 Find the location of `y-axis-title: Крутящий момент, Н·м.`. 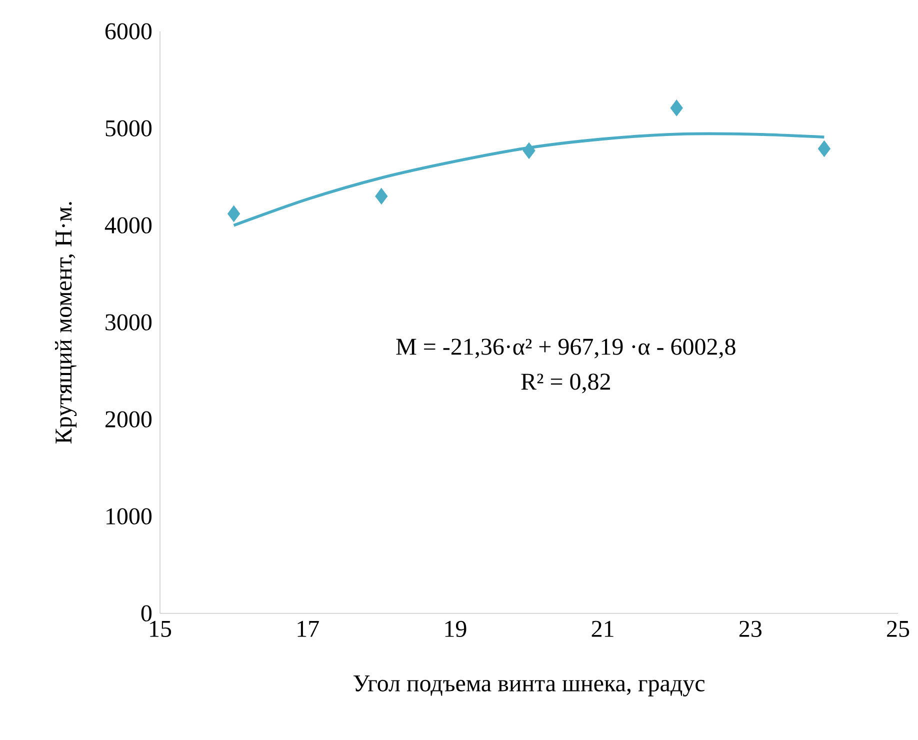

y-axis-title: Крутящий момент, Н·м. is located at coordinates (66, 323).